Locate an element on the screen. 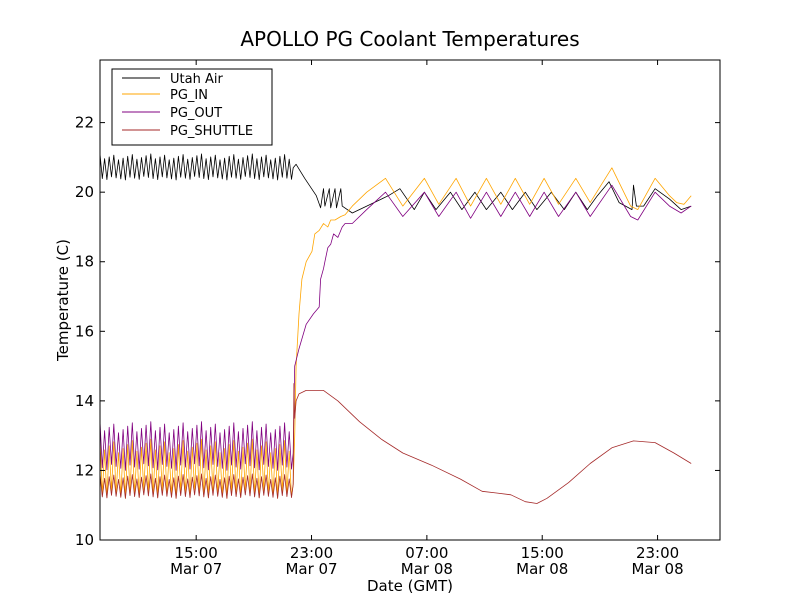  legend-label-pg-in: PG_IN is located at coordinates (189, 95).